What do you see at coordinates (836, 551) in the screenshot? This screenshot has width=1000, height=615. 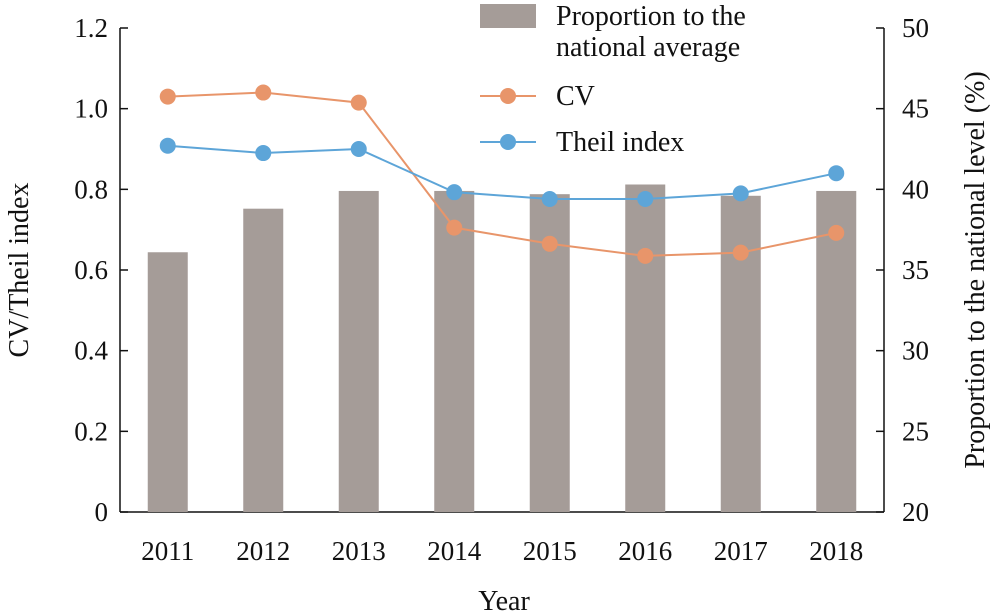 I see `x-tick-label: 2018` at bounding box center [836, 551].